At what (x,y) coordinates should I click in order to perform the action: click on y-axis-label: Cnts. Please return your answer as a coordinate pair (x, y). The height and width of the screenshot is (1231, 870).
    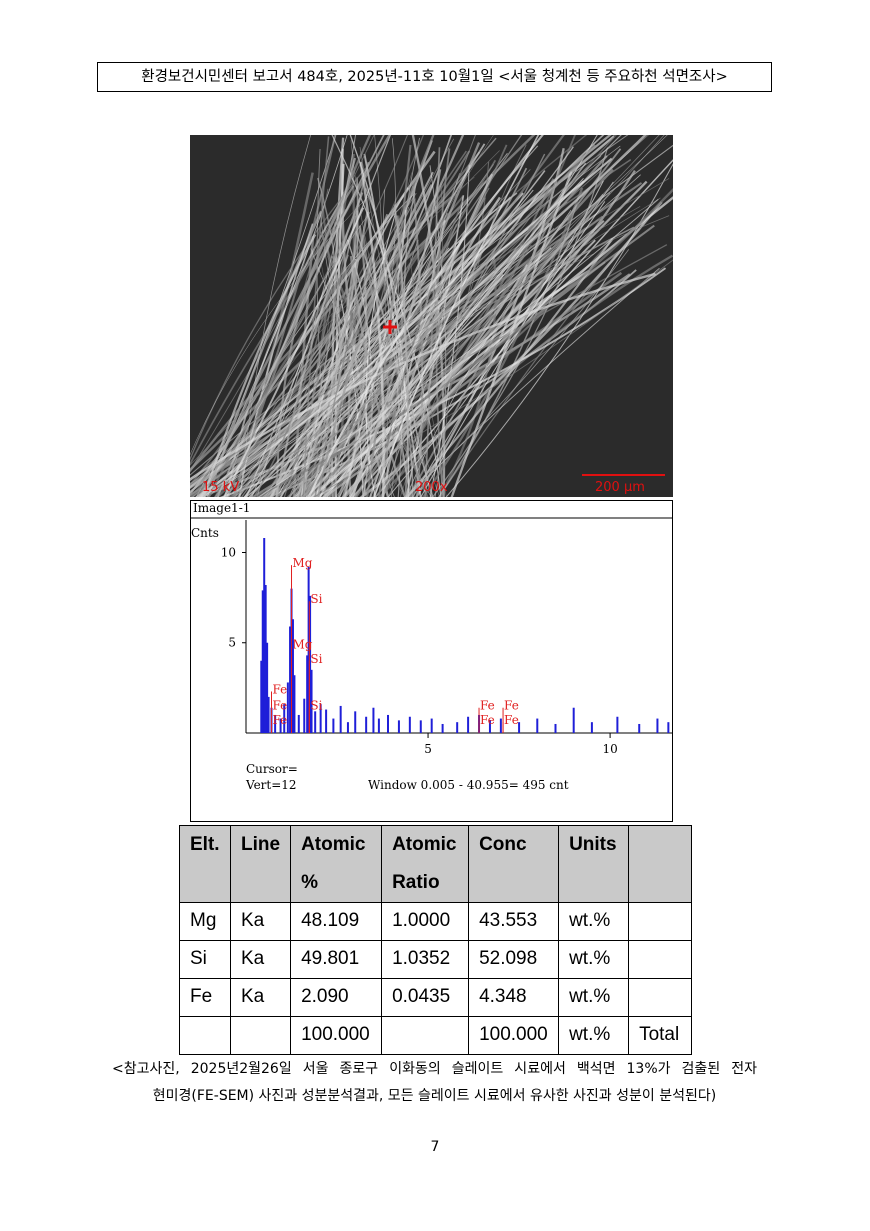
    Looking at the image, I should click on (205, 533).